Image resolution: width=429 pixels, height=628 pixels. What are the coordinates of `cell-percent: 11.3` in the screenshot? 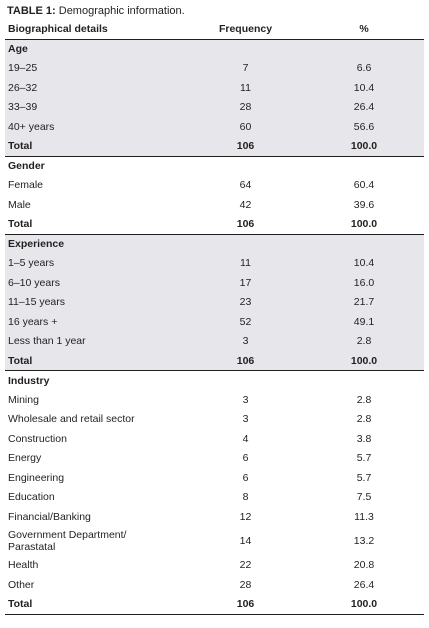 It's located at (364, 516).